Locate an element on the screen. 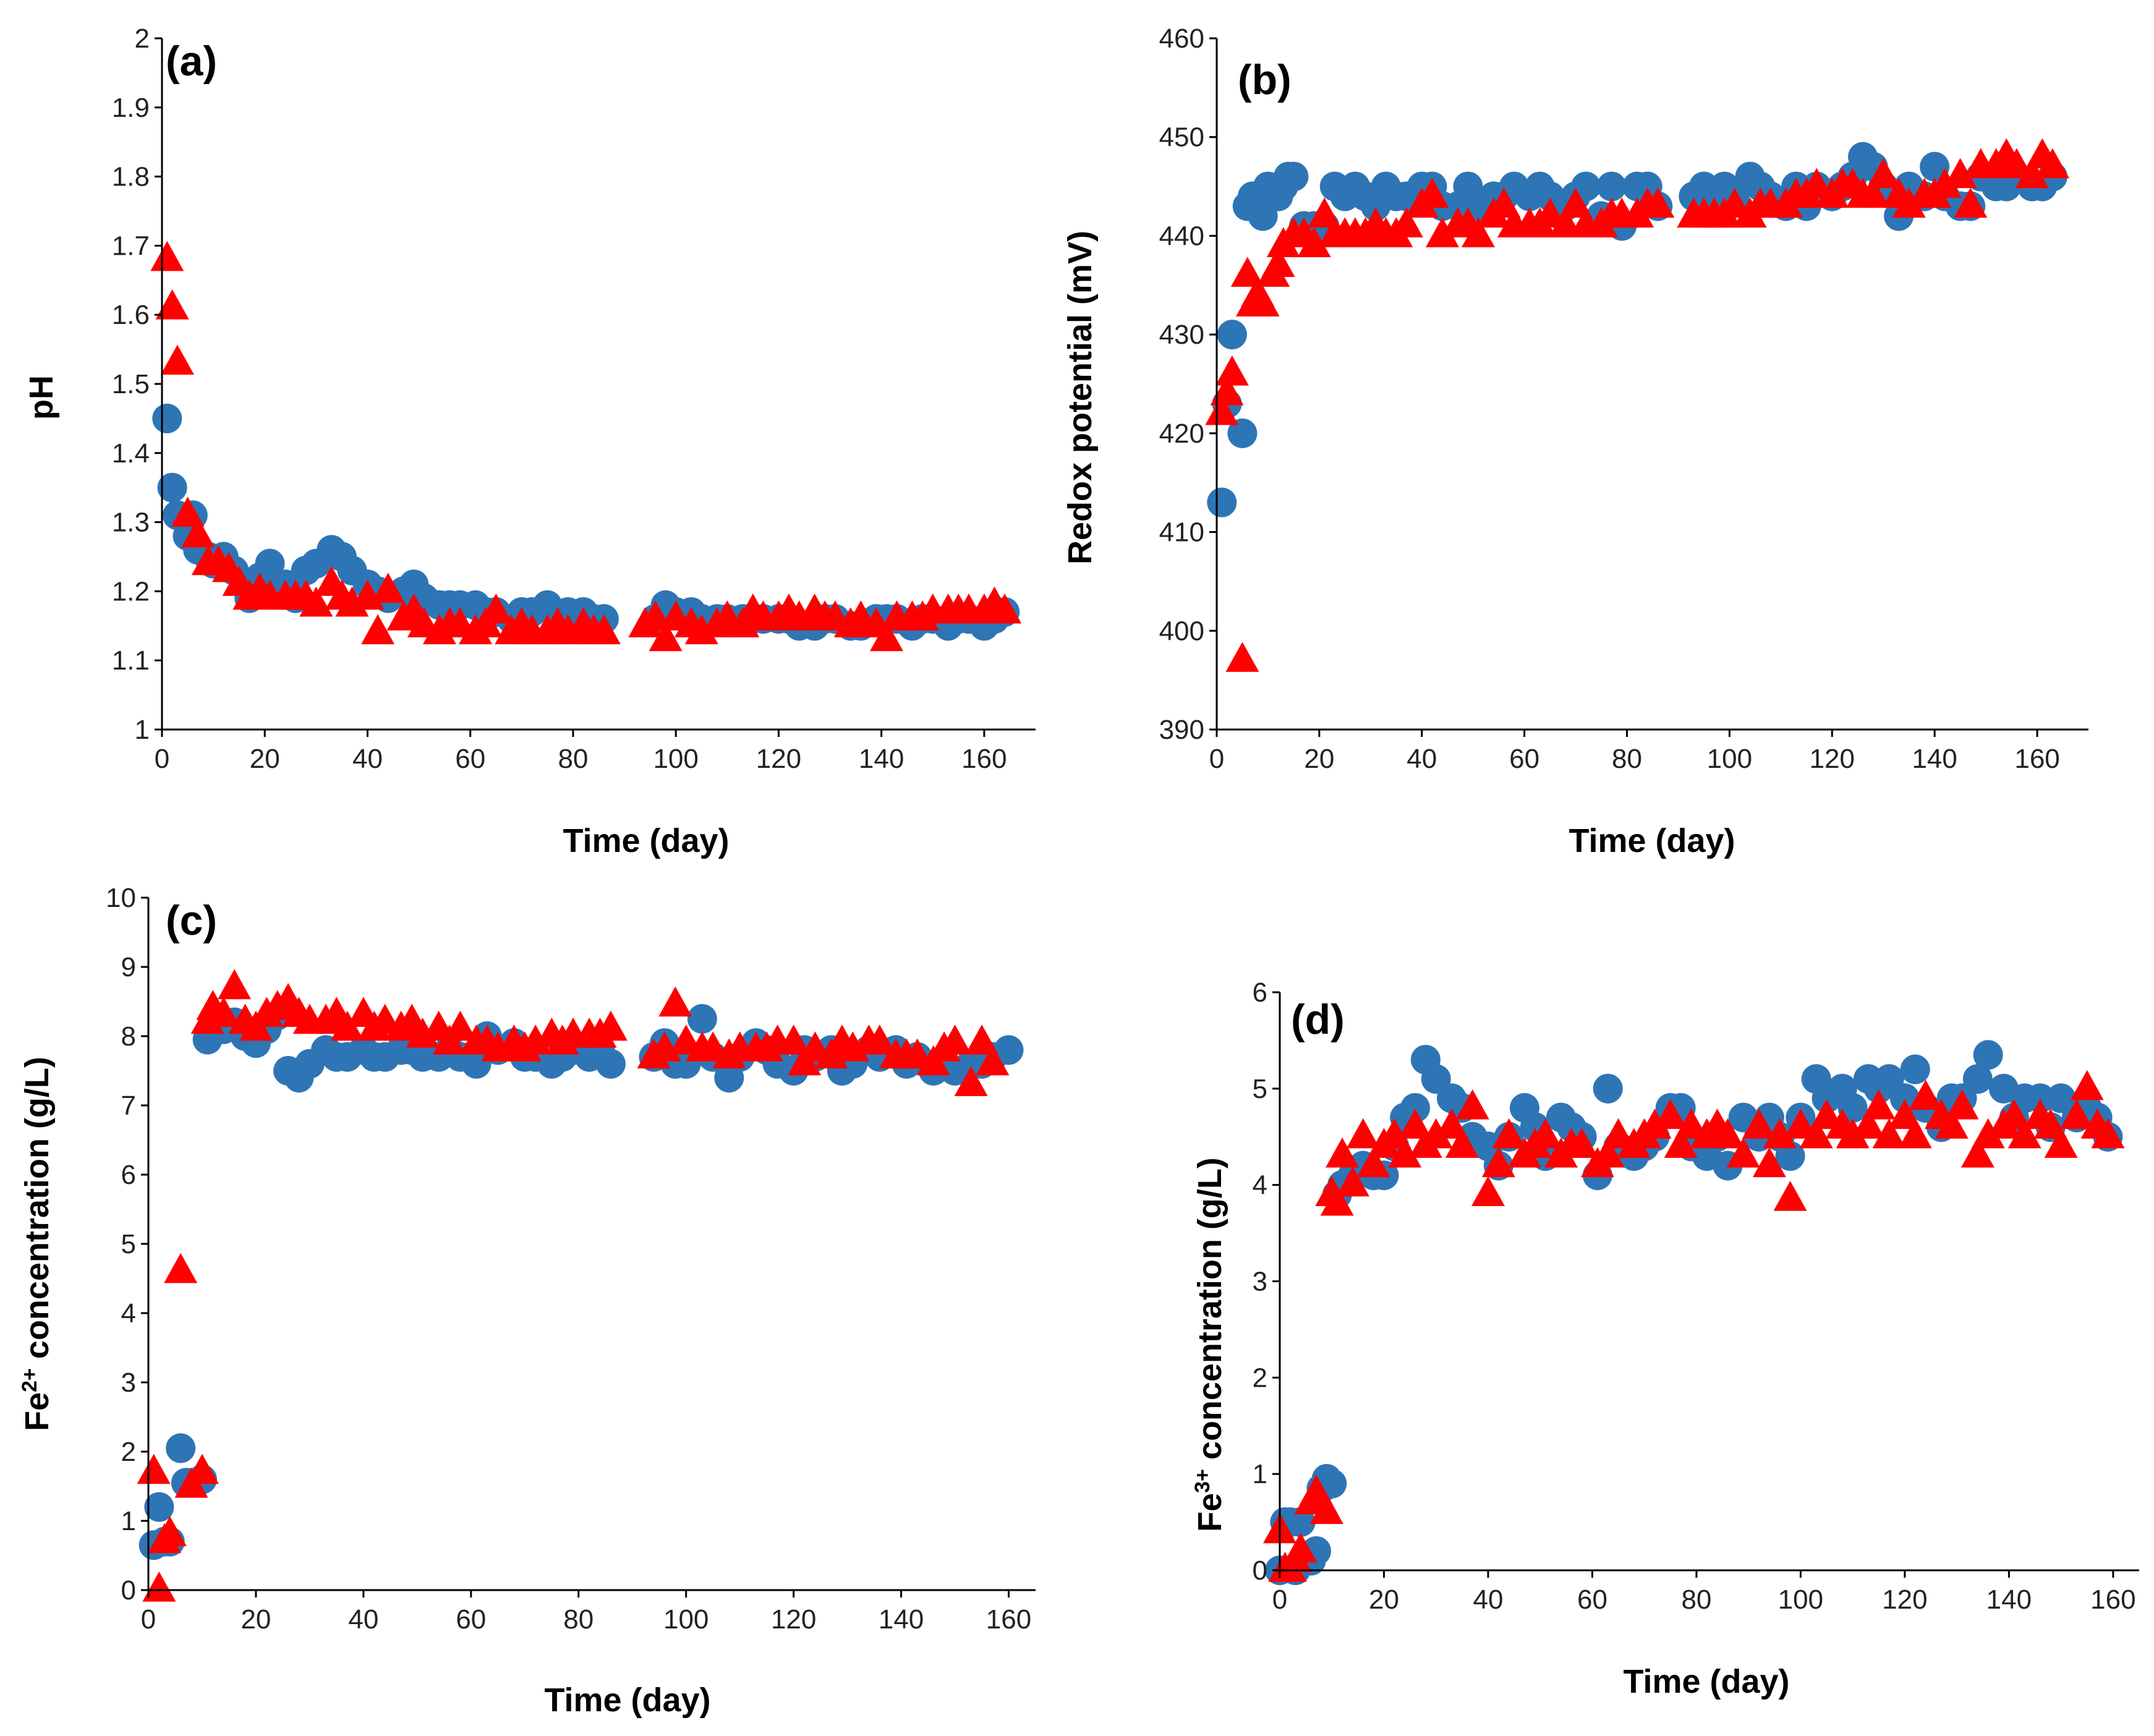 This screenshot has width=2154, height=1736. panel-c-y-tick-label: 6 is located at coordinates (128, 1175).